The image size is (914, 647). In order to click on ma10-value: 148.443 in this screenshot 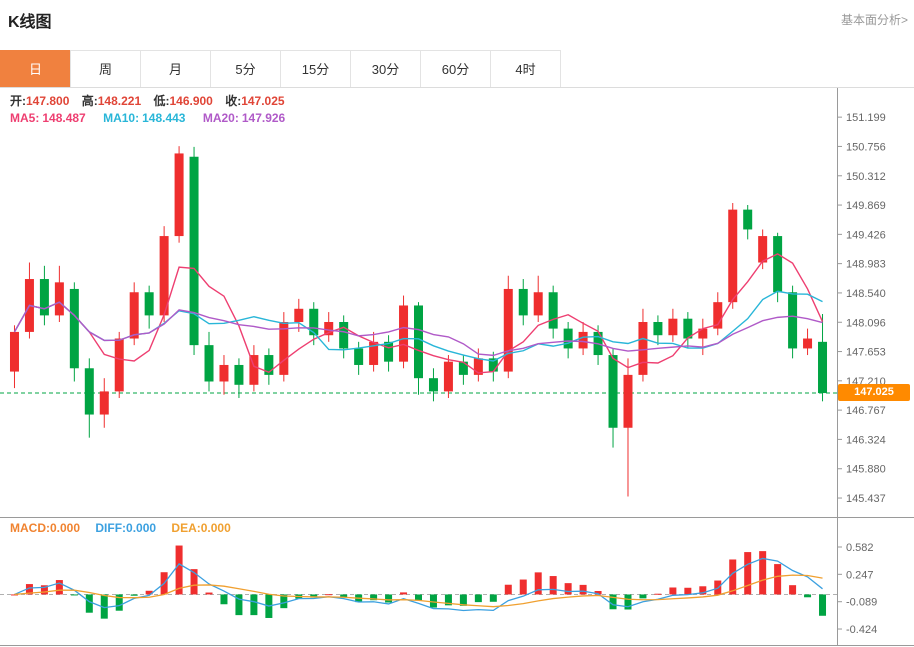, I will do `click(164, 118)`.